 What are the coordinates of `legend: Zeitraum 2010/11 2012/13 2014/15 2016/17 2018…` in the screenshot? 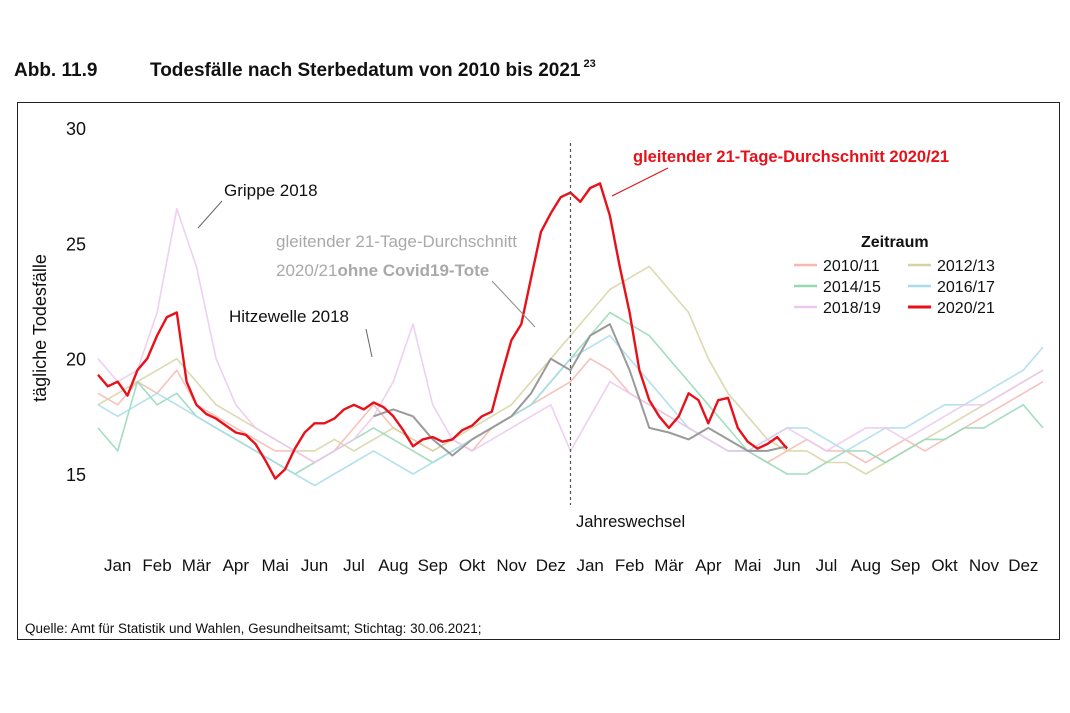 It's located at (894, 275).